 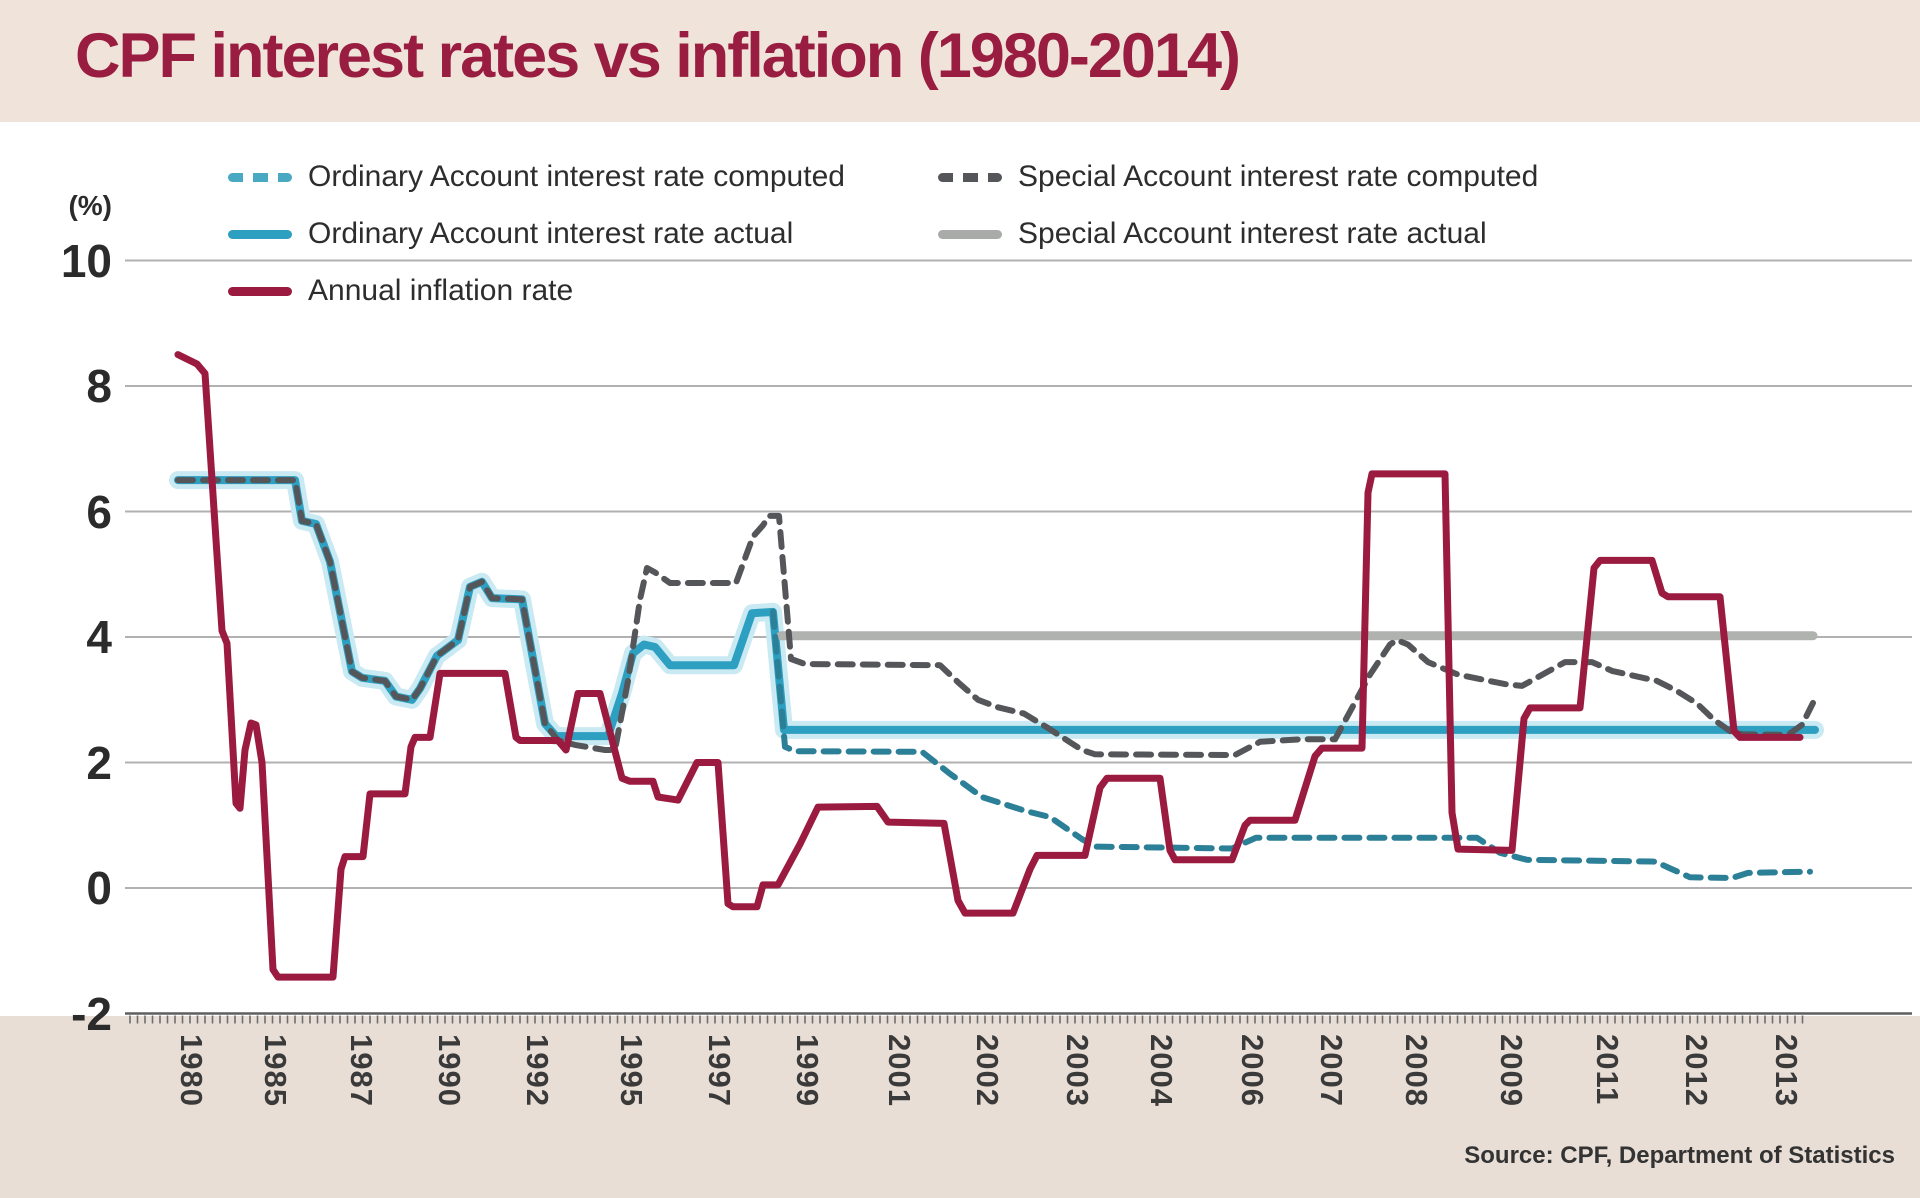 What do you see at coordinates (99, 637) in the screenshot?
I see `y-tick-label-4: 4` at bounding box center [99, 637].